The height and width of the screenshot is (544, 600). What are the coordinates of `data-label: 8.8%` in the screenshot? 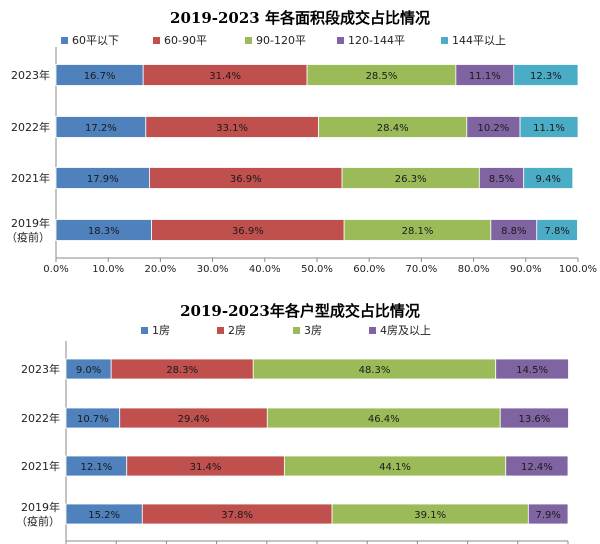 It's located at (513, 231).